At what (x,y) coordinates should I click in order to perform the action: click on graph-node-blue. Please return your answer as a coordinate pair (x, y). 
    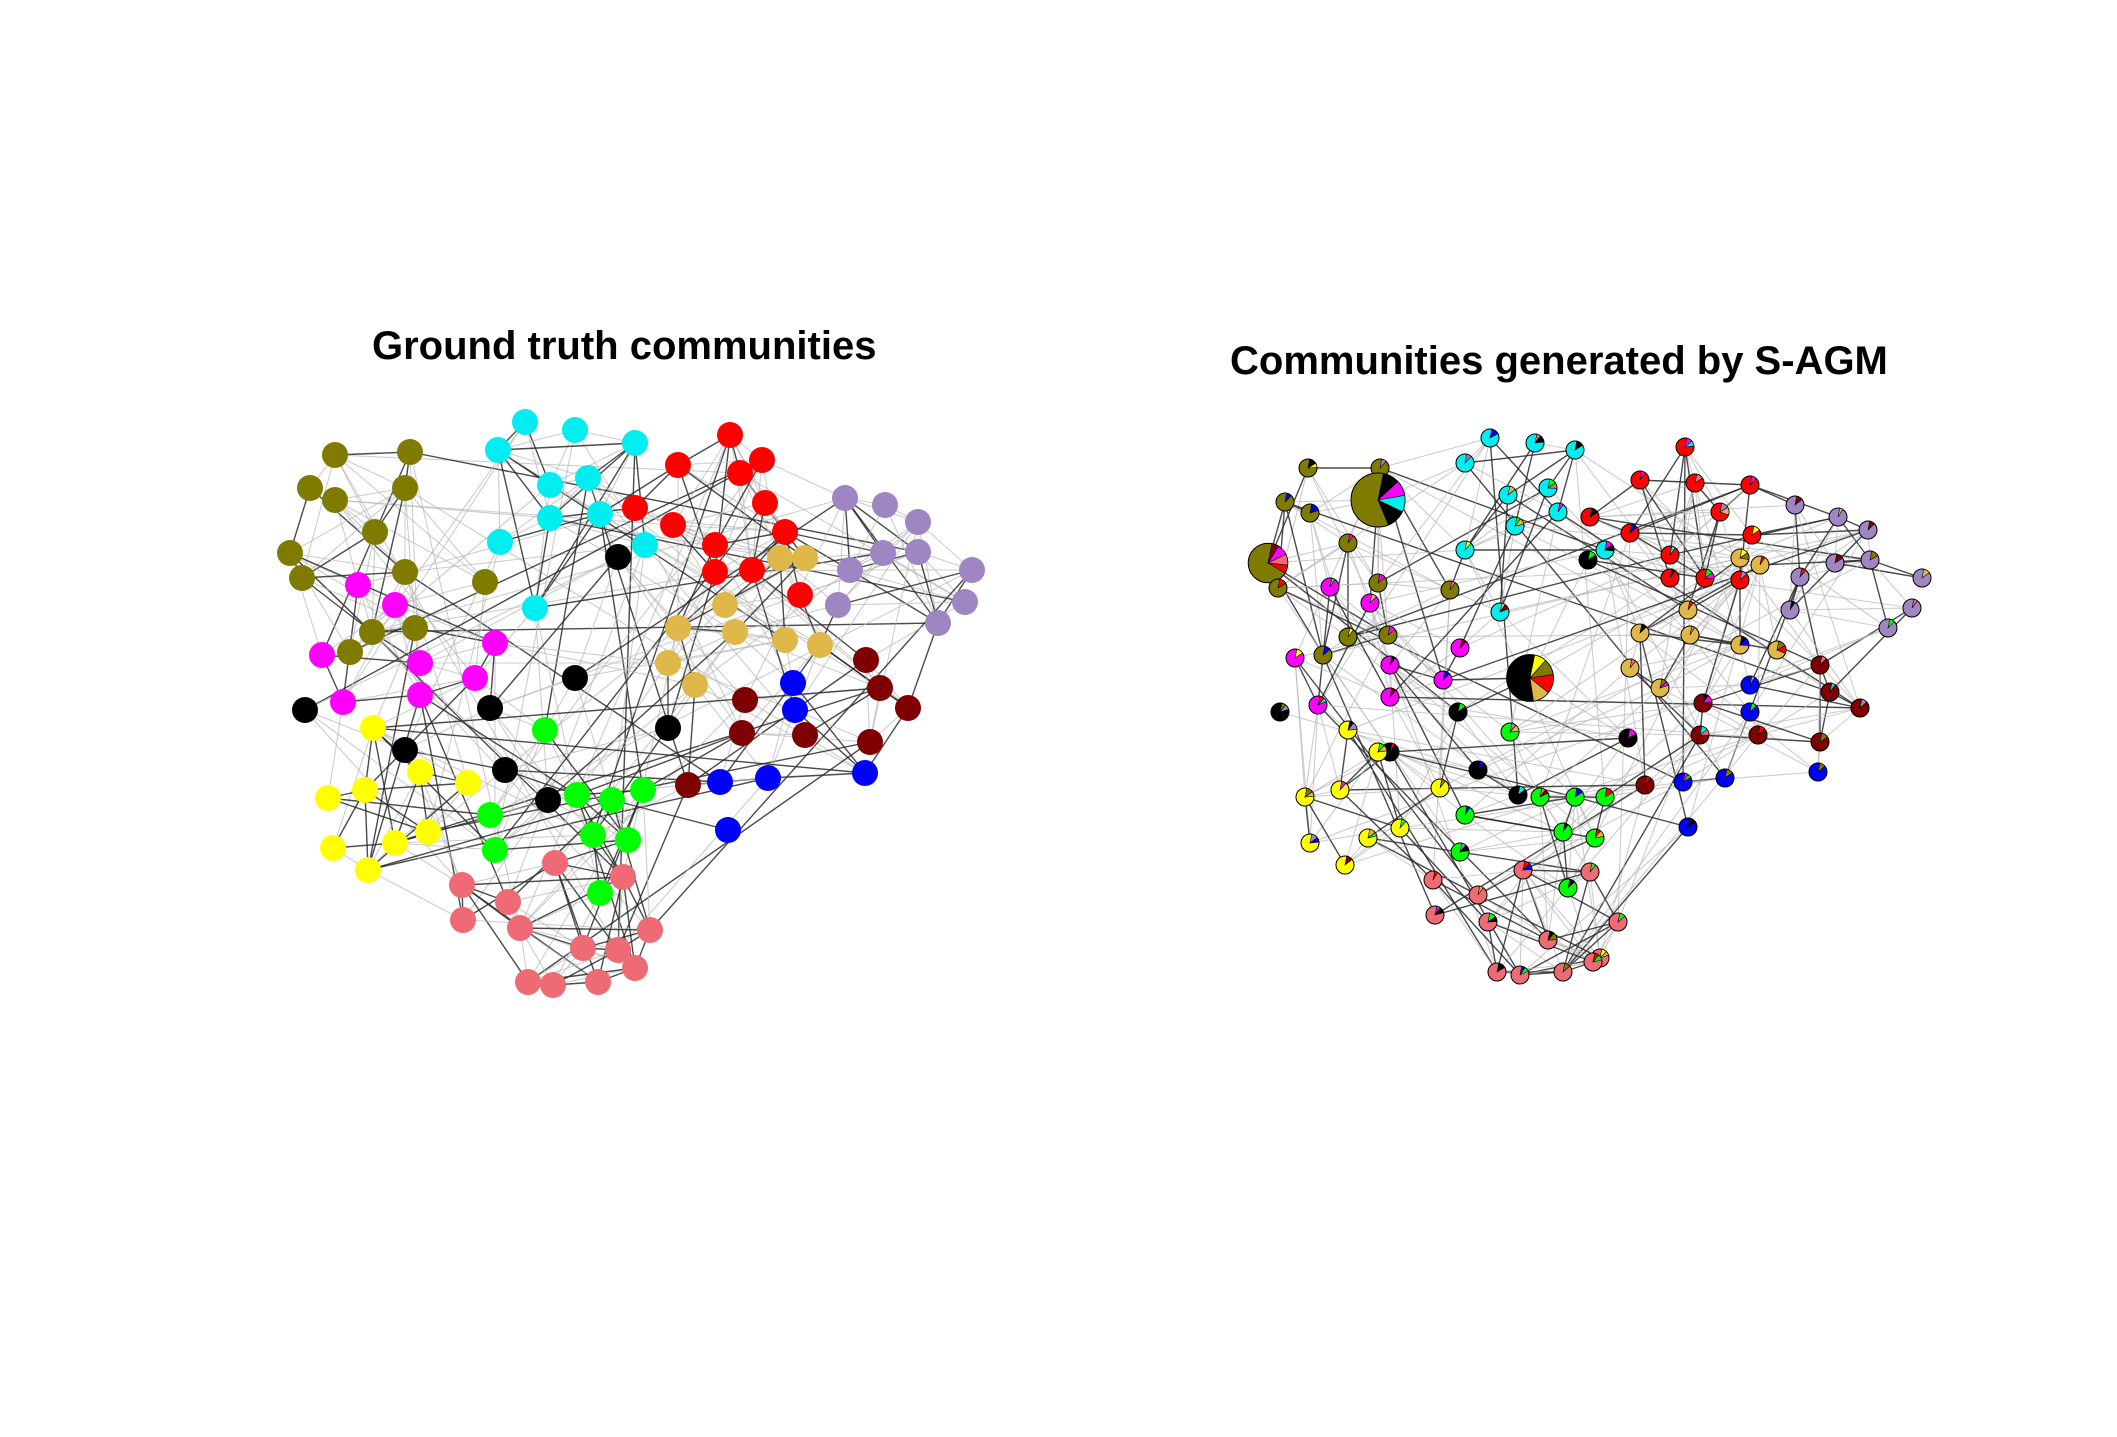
    Looking at the image, I should click on (728, 830).